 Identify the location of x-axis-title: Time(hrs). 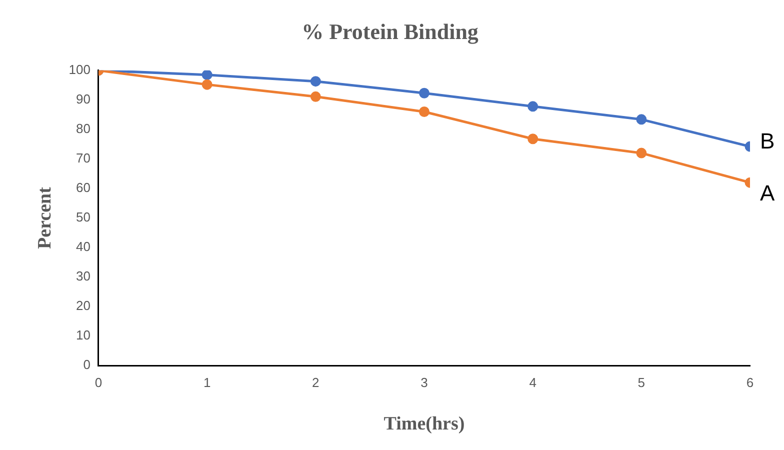
(424, 424).